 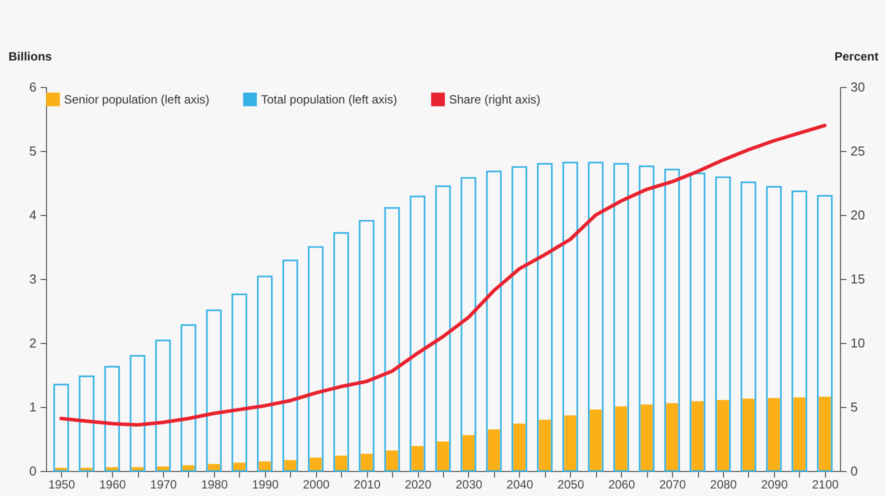 What do you see at coordinates (32, 471) in the screenshot?
I see `y-tick-label: 0` at bounding box center [32, 471].